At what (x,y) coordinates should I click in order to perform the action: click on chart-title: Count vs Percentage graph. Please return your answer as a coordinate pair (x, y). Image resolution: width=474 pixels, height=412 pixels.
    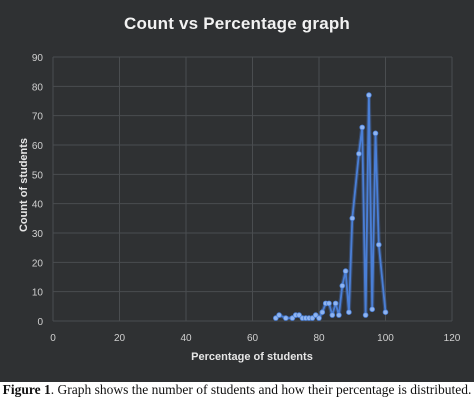
    Looking at the image, I should click on (237, 23).